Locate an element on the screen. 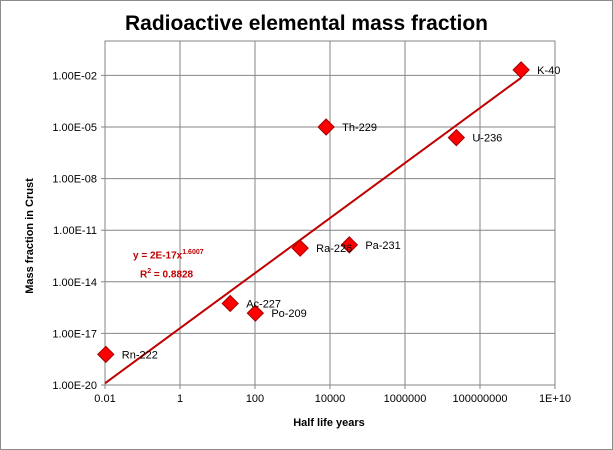  point-label: Ac-227 is located at coordinates (263, 304).